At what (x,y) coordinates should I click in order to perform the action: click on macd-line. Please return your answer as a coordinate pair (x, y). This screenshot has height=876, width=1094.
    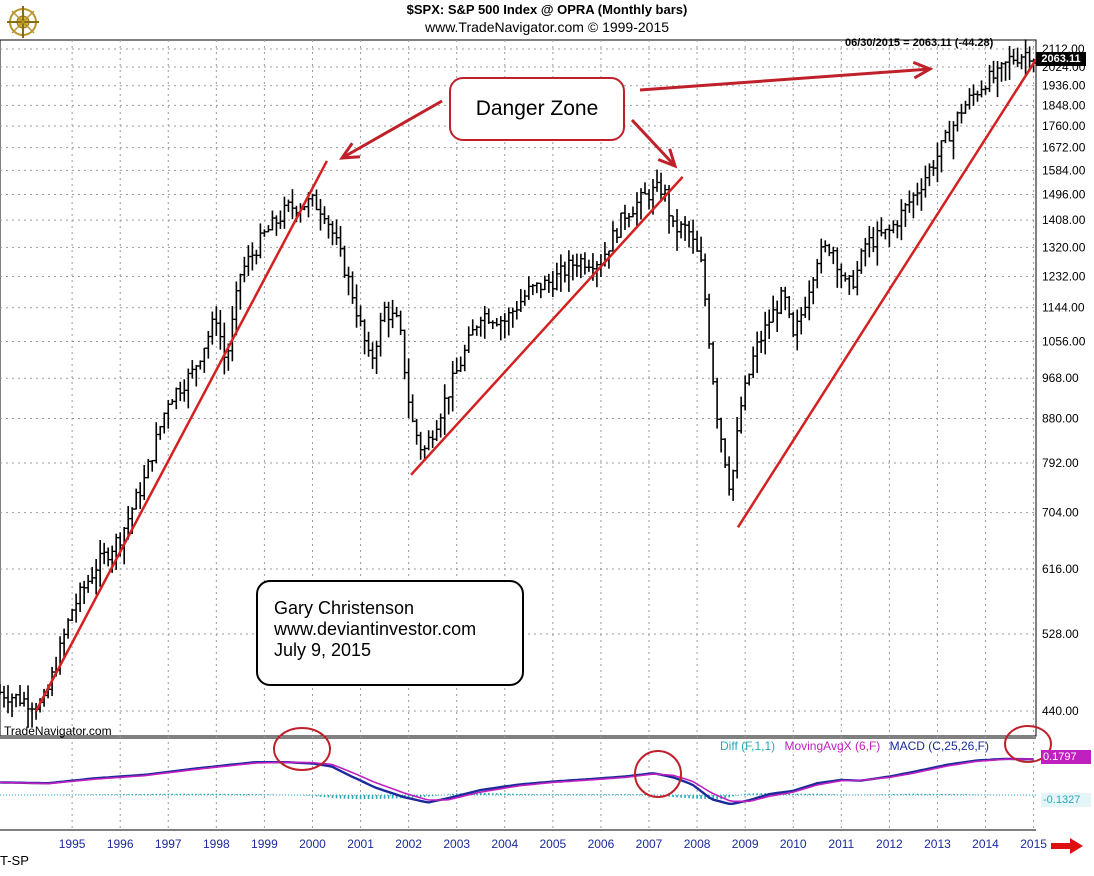
    Looking at the image, I should click on (517, 781).